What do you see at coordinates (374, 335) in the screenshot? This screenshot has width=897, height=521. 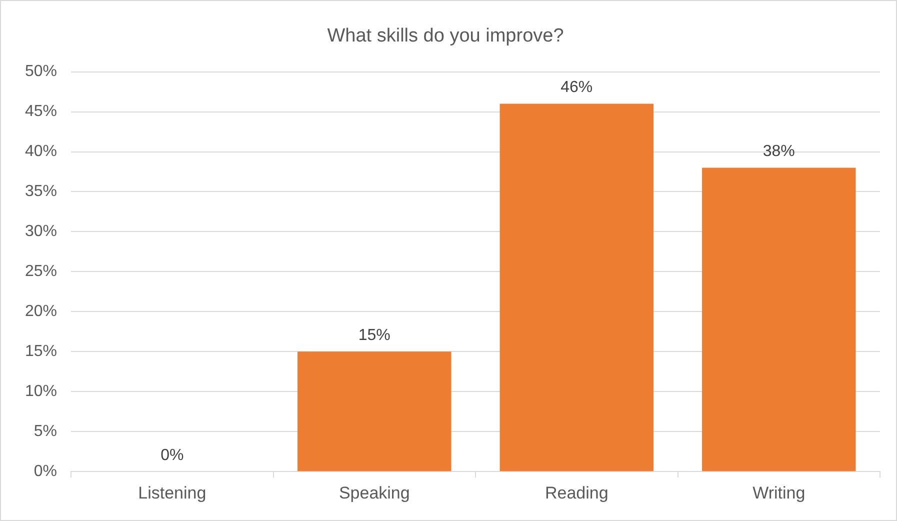 I see `data-label: 15%` at bounding box center [374, 335].